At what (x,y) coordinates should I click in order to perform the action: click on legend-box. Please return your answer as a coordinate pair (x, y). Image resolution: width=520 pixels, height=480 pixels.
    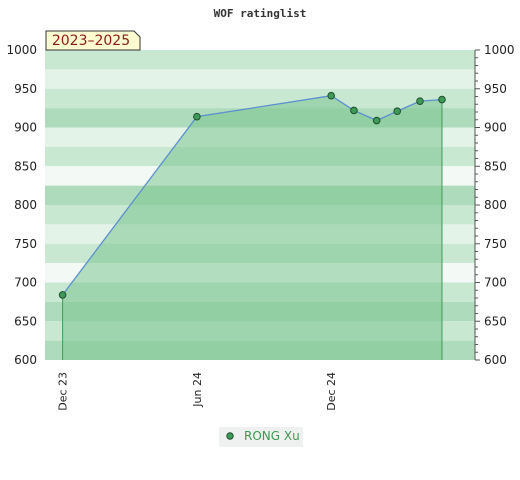
    Looking at the image, I should click on (261, 437).